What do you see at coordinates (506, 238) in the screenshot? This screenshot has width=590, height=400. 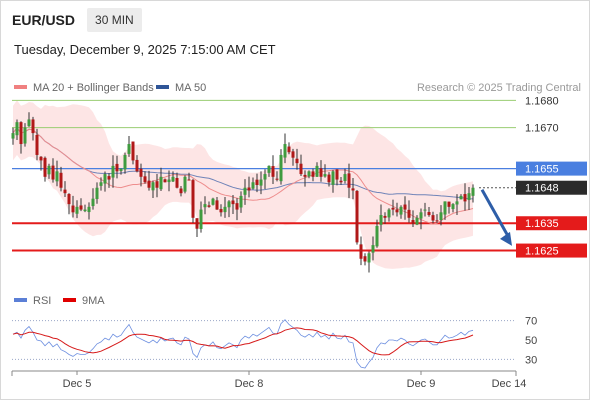 I see `forecast-arrow-head` at bounding box center [506, 238].